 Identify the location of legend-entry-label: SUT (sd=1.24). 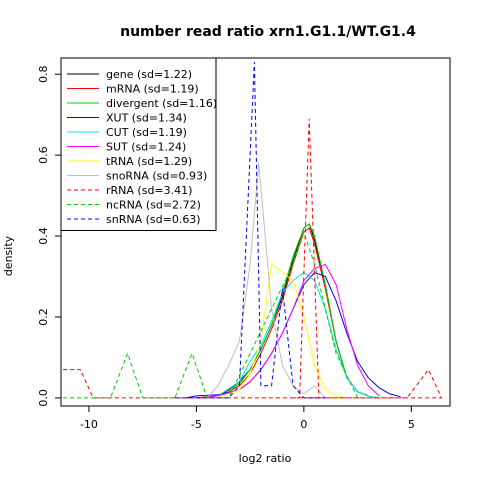
(146, 147).